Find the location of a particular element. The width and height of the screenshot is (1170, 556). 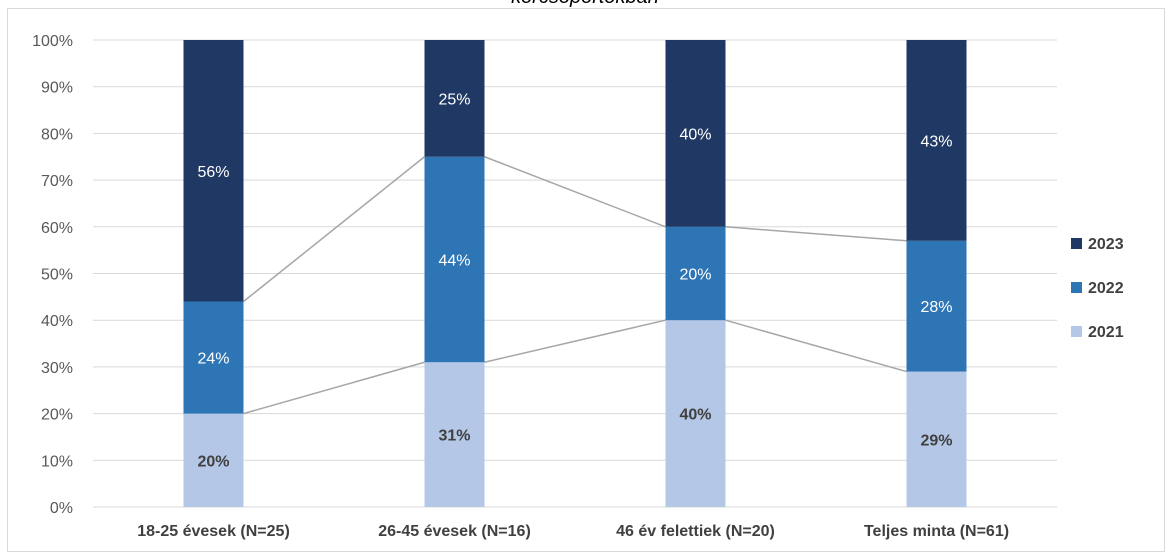

y-tick-label: 70% is located at coordinates (57, 181).